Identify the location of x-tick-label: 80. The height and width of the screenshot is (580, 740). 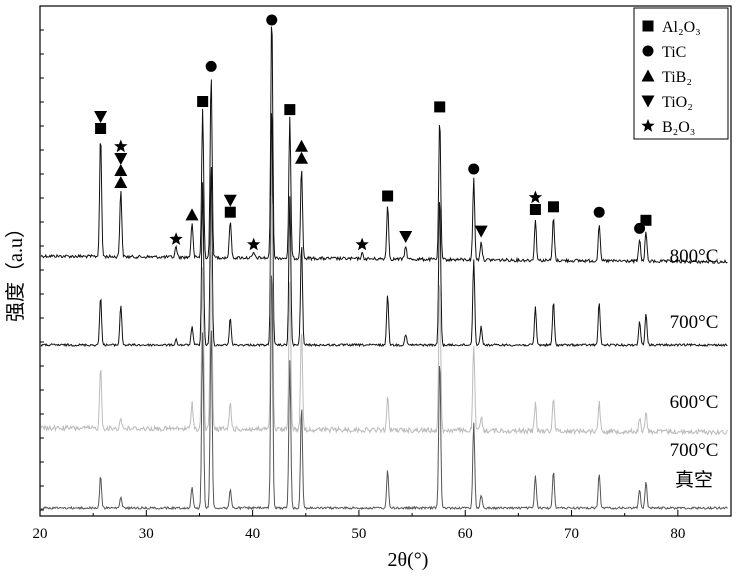
(677, 534).